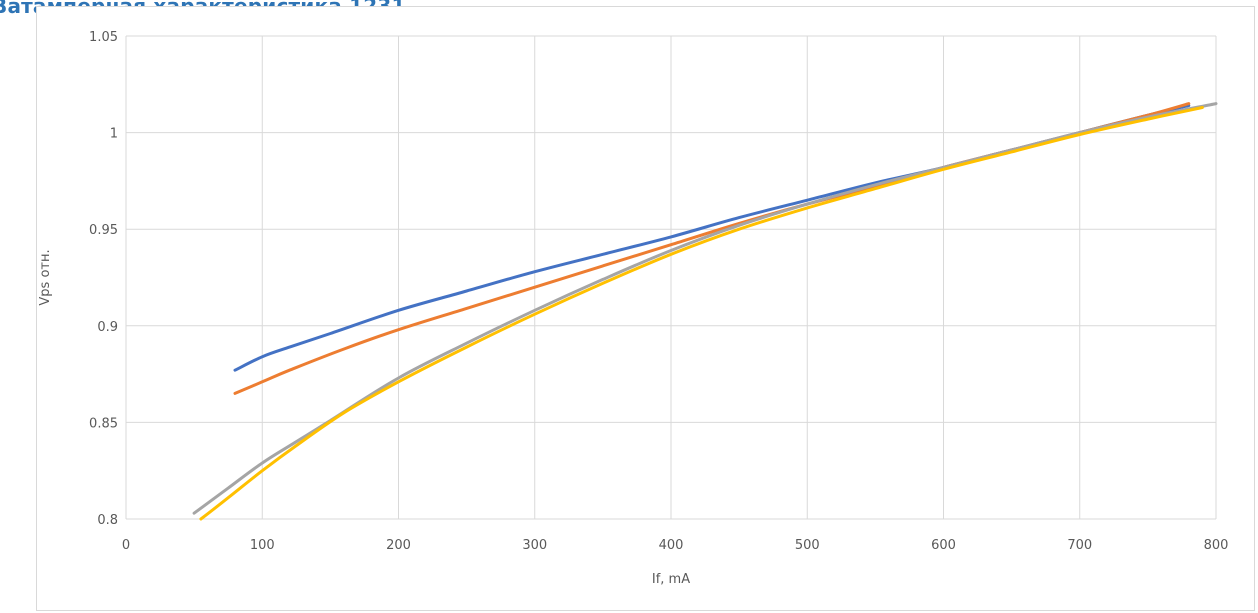 The width and height of the screenshot is (1258, 613). Describe the element at coordinates (807, 545) in the screenshot. I see `x-tick-label: 500` at that location.